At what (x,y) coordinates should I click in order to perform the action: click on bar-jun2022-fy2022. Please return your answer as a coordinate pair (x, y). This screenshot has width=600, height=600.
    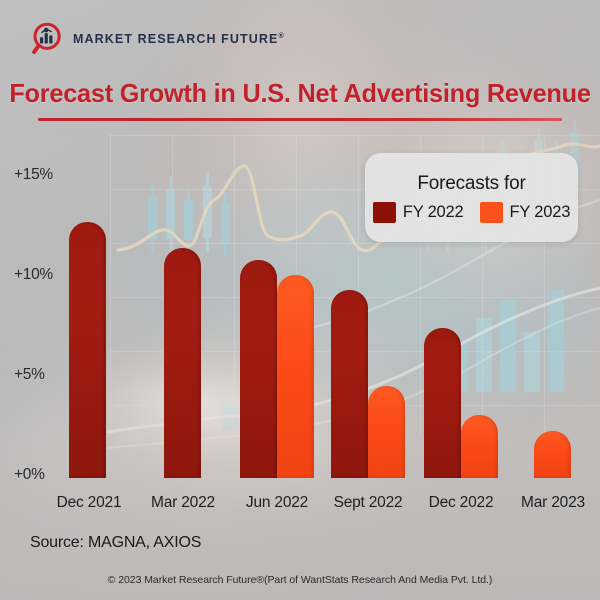
    Looking at the image, I should click on (258, 369).